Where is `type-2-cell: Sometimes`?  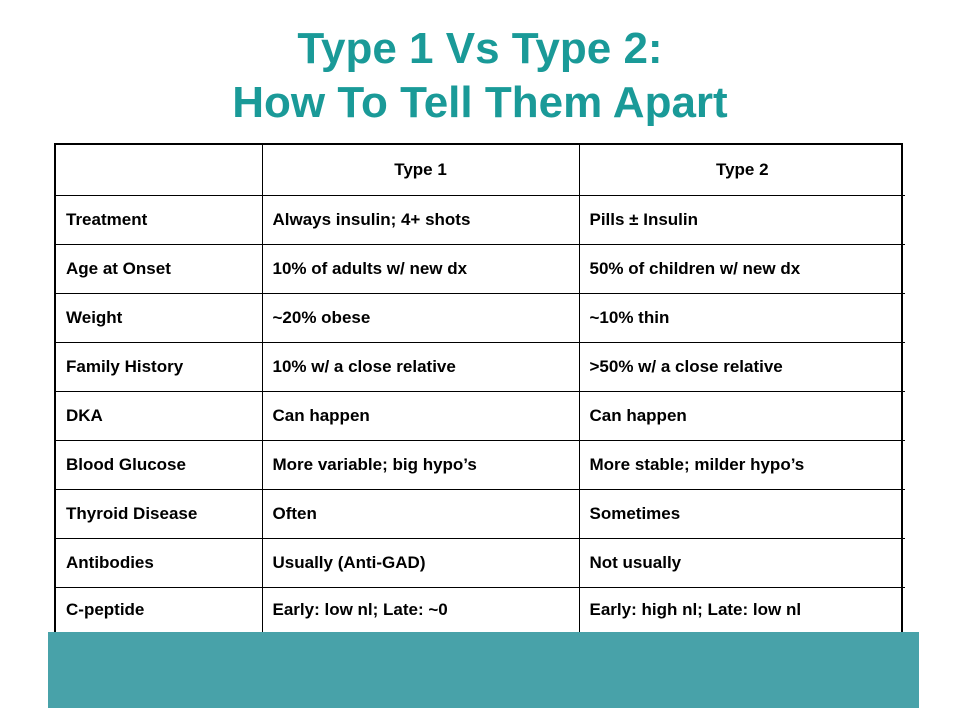
type-2-cell: Sometimes is located at coordinates (741, 514).